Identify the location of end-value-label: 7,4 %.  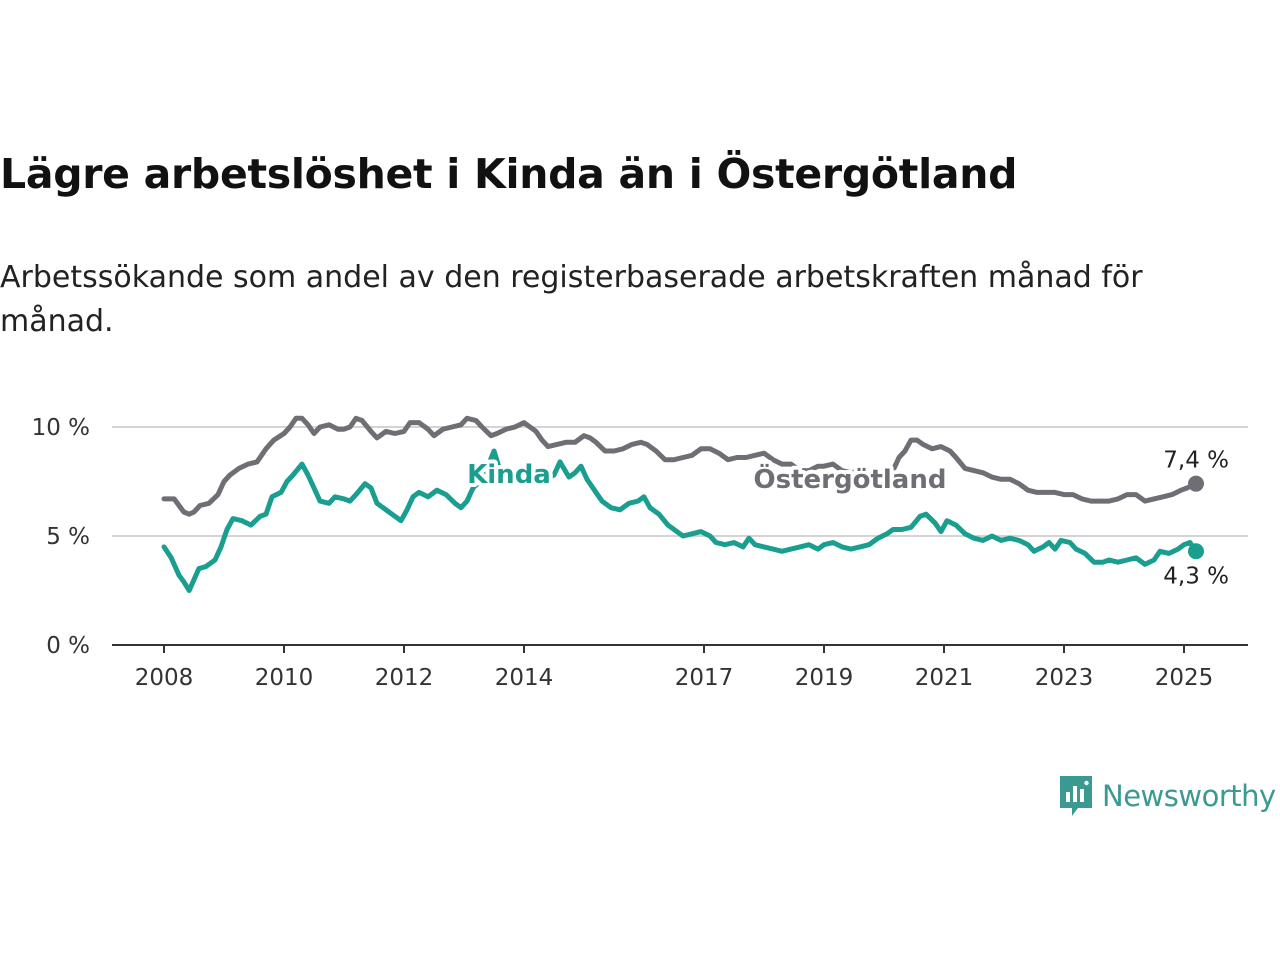
(1196, 461).